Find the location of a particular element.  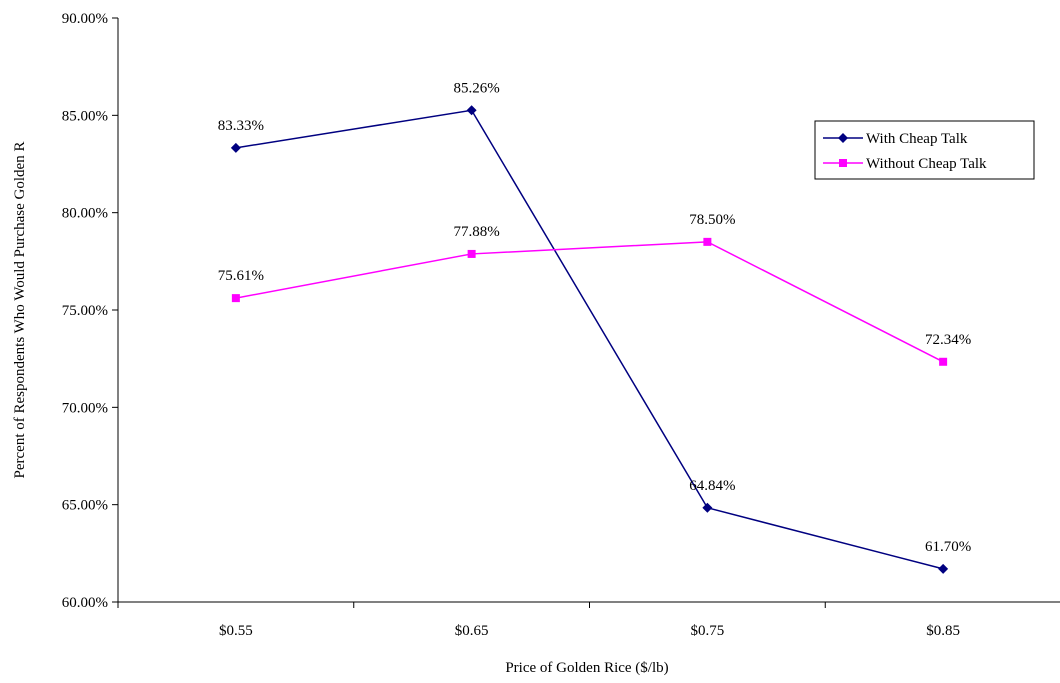

legend-marker-with-cheap-talk is located at coordinates (843, 138).